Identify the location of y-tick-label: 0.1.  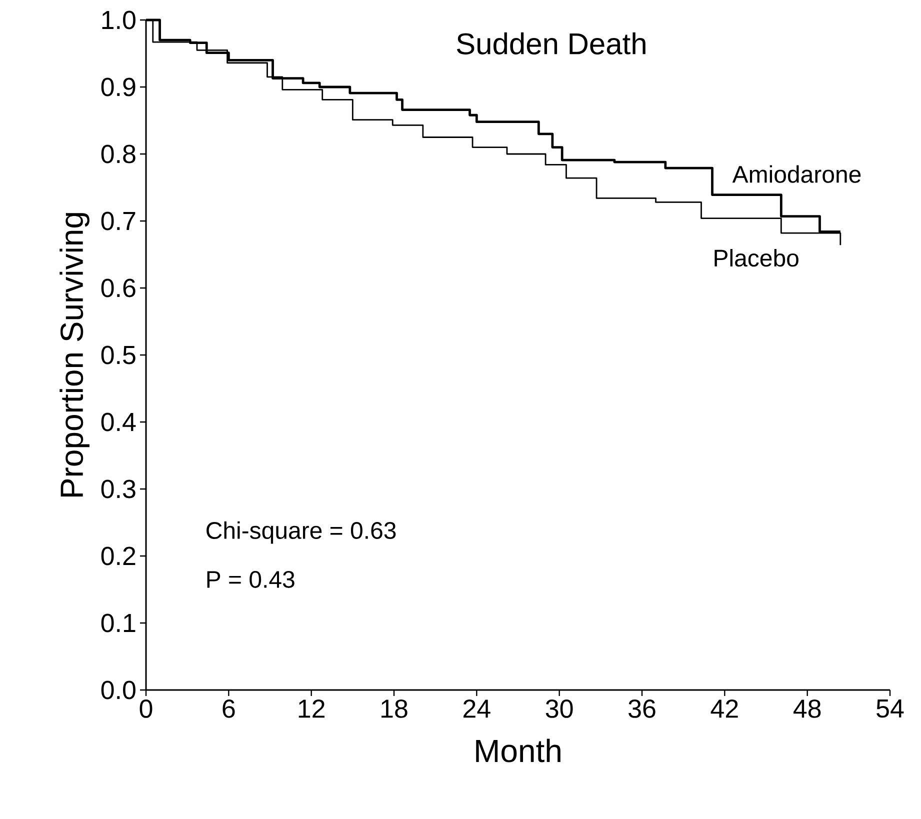
(118, 623).